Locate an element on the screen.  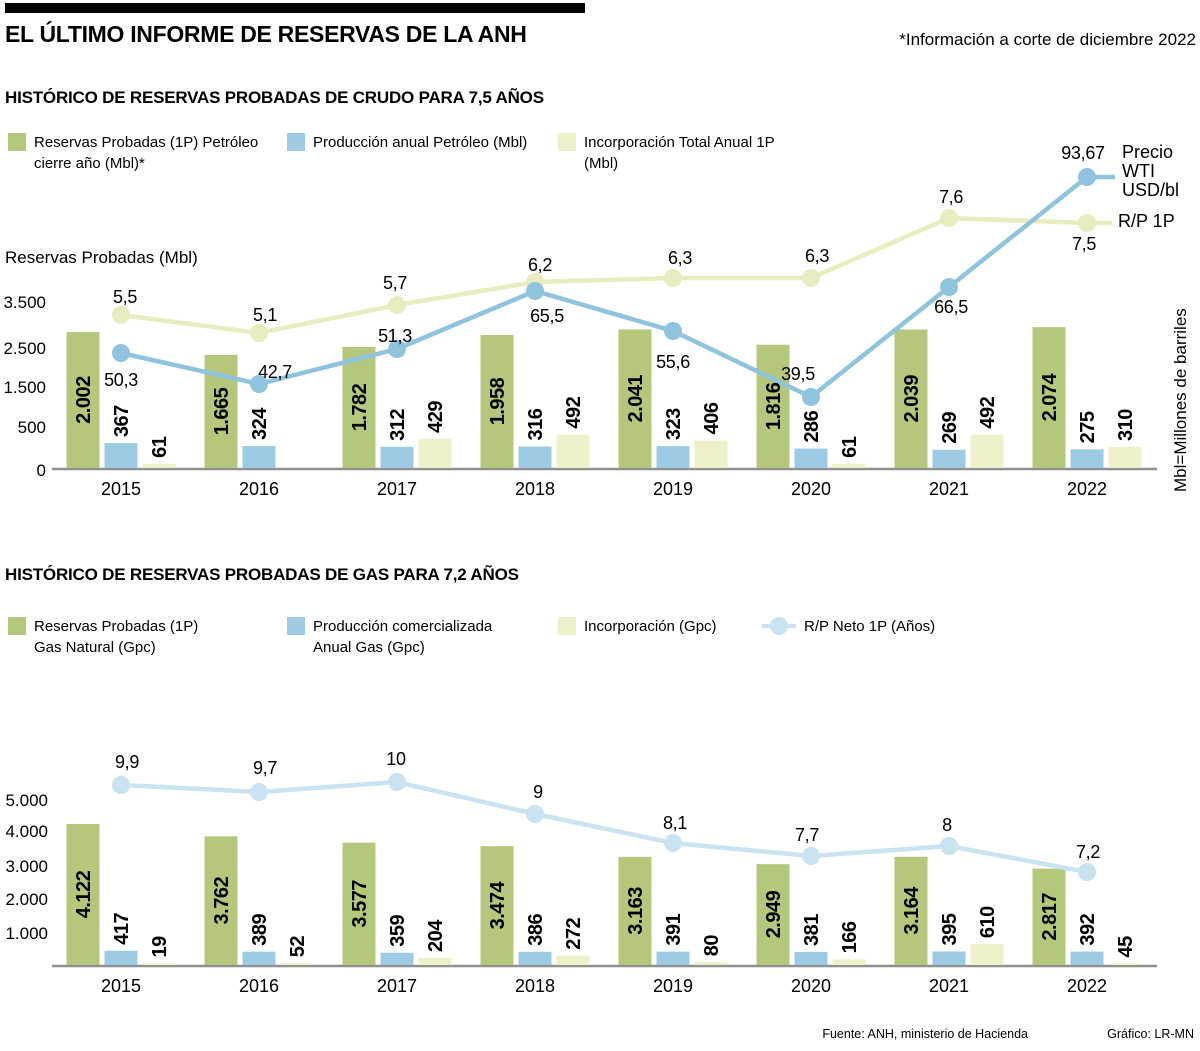
bar-label: 406 is located at coordinates (712, 418).